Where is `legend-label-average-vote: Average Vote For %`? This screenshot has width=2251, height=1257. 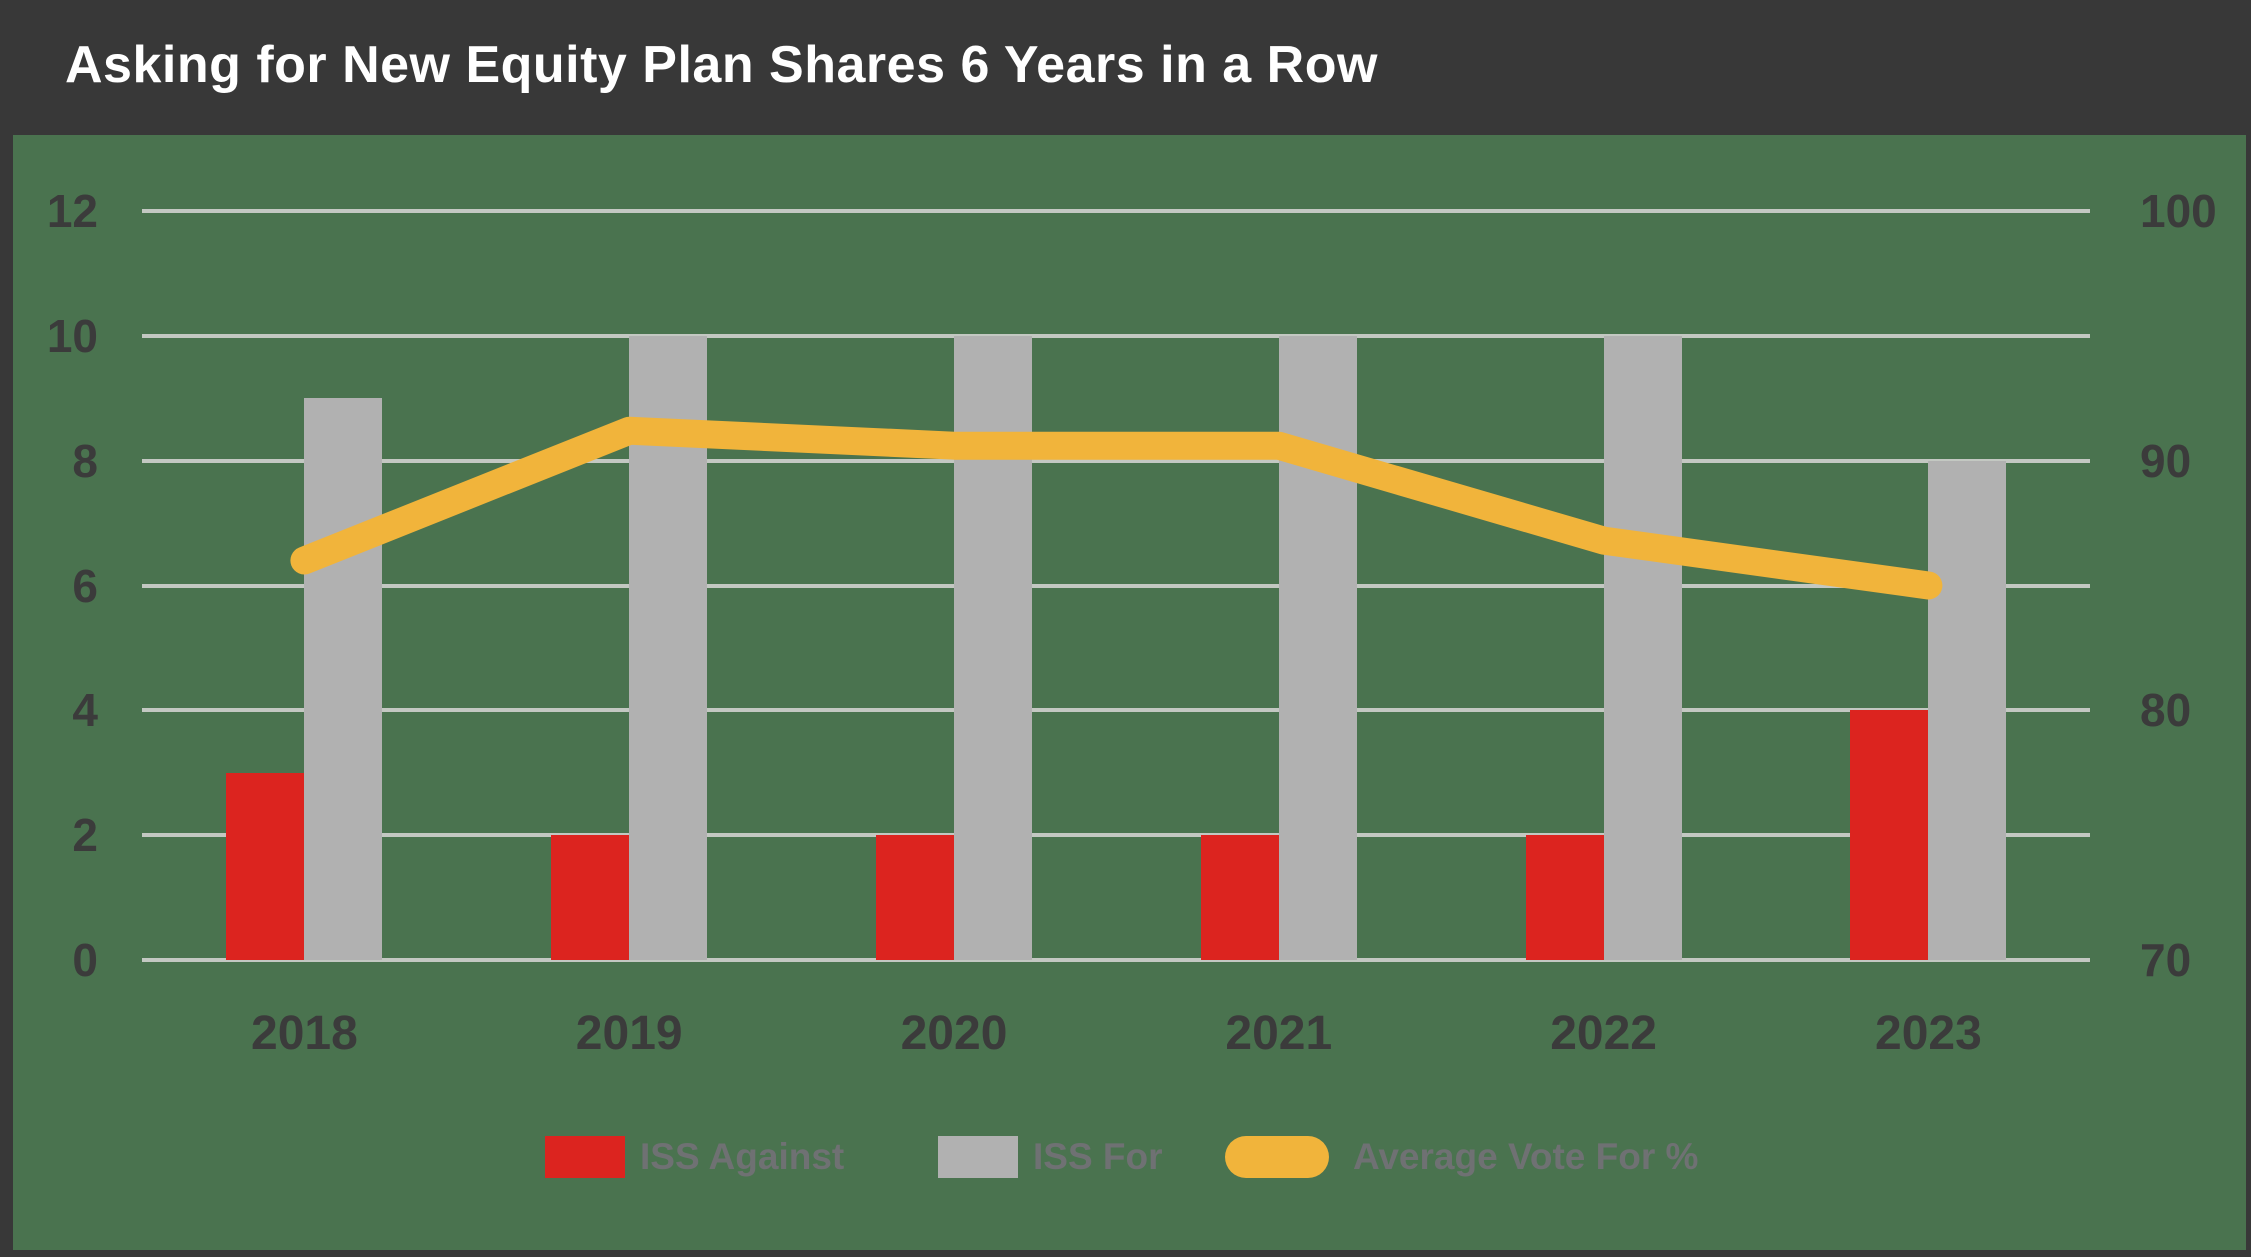
legend-label-average-vote: Average Vote For % is located at coordinates (1526, 1156).